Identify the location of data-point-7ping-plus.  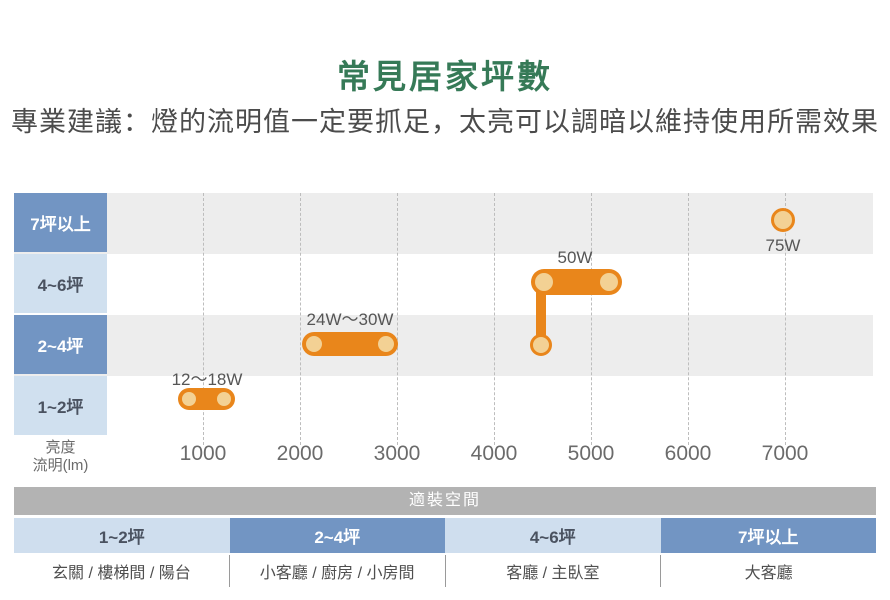
(783, 220).